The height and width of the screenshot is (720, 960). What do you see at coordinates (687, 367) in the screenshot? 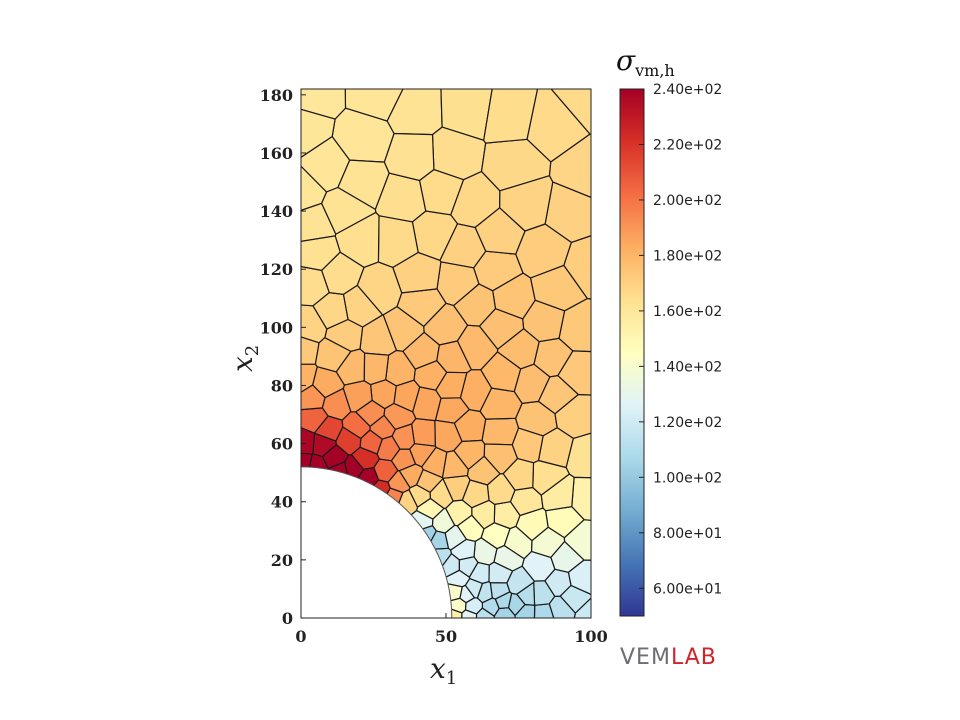
I see `colorbar-tick-label: 1.40e+02` at bounding box center [687, 367].